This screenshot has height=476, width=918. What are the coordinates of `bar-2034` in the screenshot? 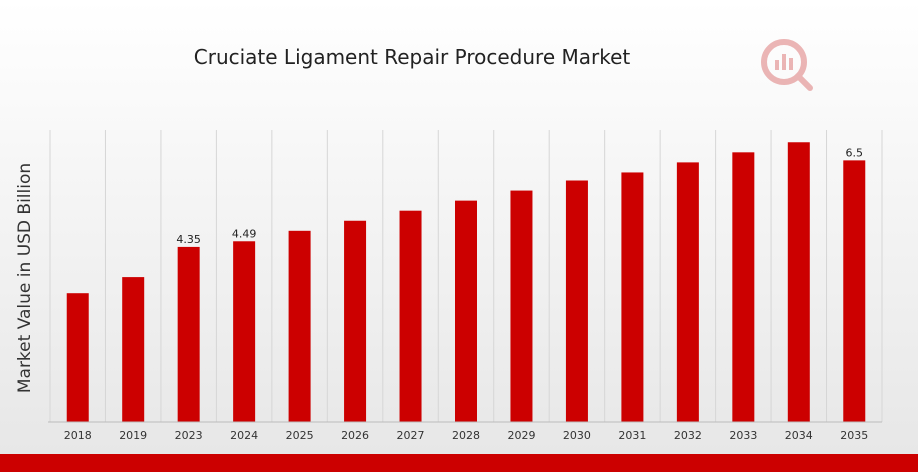 It's located at (798, 282).